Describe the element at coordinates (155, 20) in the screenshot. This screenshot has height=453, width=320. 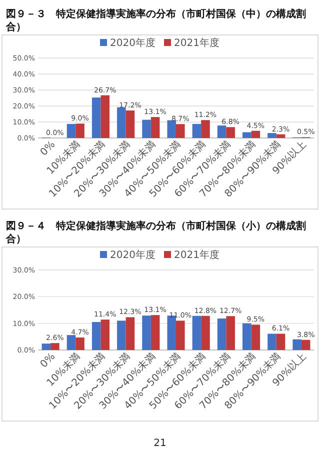
I see `chart-title: 図９－３ 特定保健指導実施率の分布（市町村国保（中）の構成割合）` at that location.